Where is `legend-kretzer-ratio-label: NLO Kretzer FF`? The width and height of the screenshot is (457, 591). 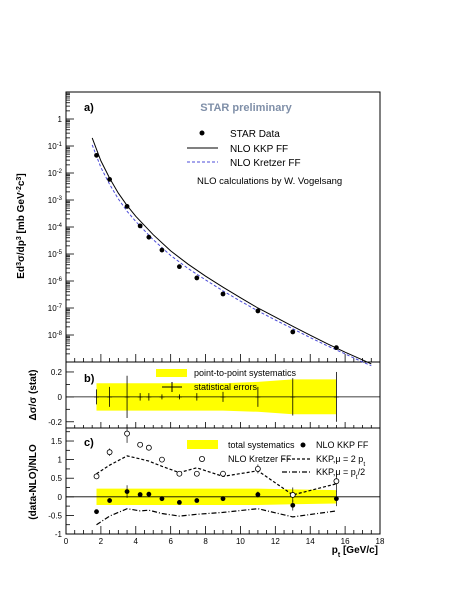 legend-kretzer-ratio-label: NLO Kretzer FF is located at coordinates (260, 459).